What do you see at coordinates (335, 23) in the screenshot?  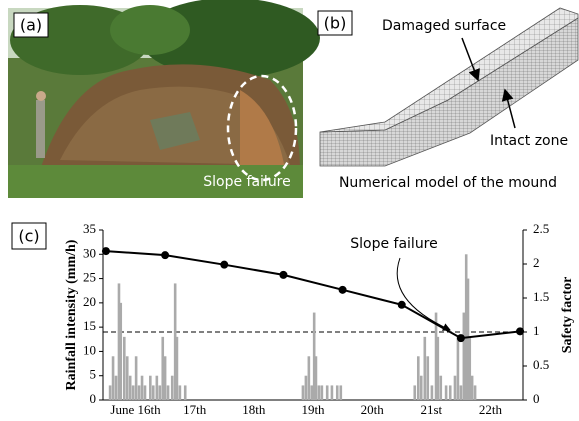 I see `panel-label: (b)` at bounding box center [335, 23].